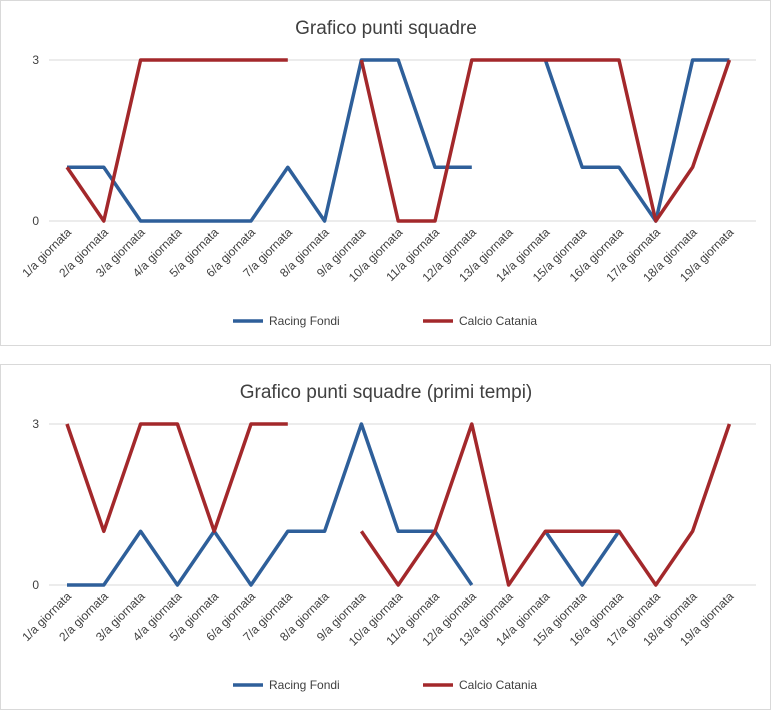 The image size is (773, 710). I want to click on chart-title: Grafico punti squadre, so click(386, 28).